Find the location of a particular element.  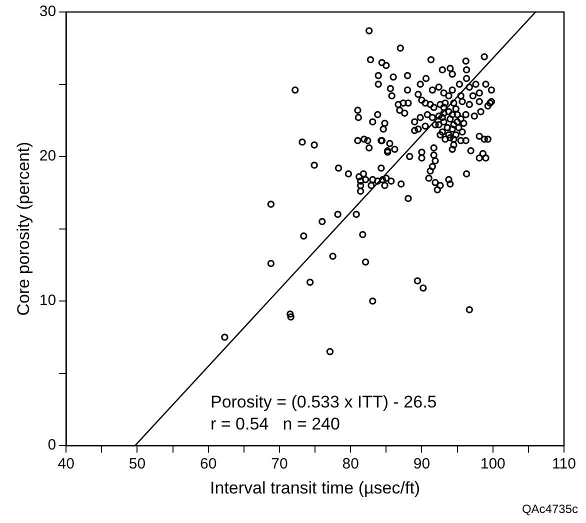

x-tick-label: 50 is located at coordinates (137, 464).